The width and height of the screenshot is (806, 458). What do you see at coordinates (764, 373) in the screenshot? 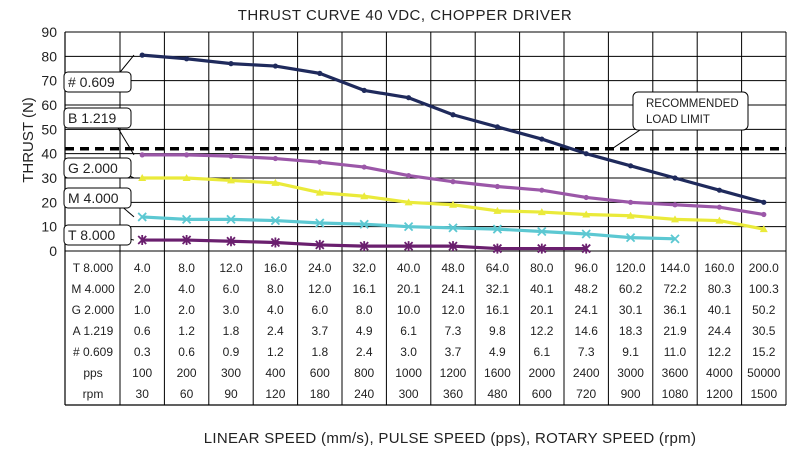
I see `table-cell: 50000` at bounding box center [764, 373].